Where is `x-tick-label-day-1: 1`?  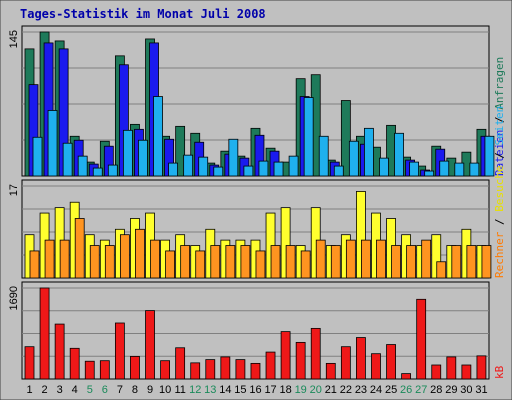 x-tick-label-day-1: 1 is located at coordinates (29, 390).